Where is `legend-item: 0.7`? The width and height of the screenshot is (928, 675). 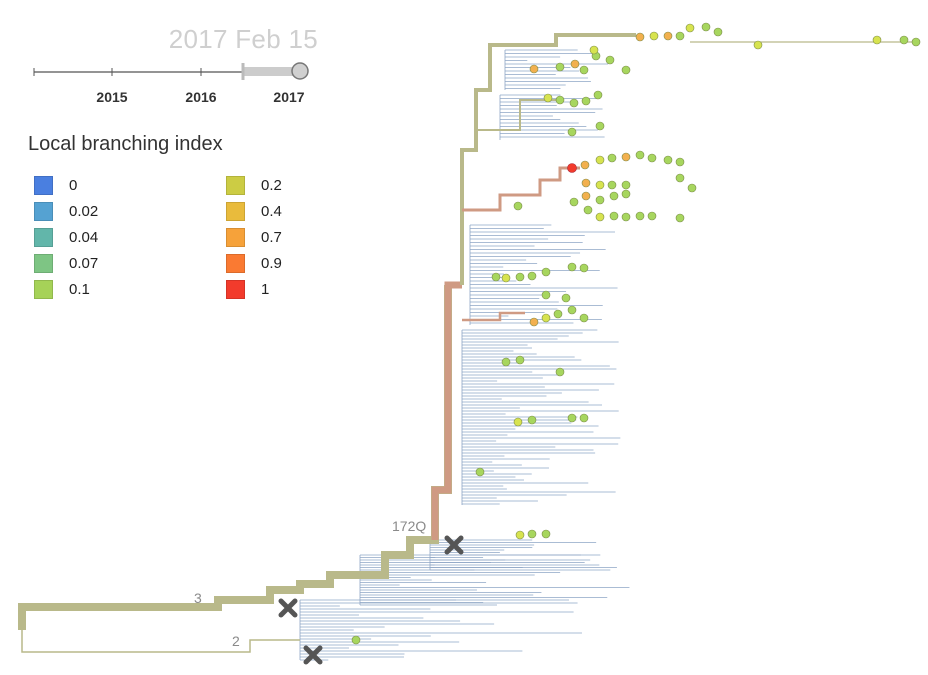 legend-item: 0.7 is located at coordinates (254, 237).